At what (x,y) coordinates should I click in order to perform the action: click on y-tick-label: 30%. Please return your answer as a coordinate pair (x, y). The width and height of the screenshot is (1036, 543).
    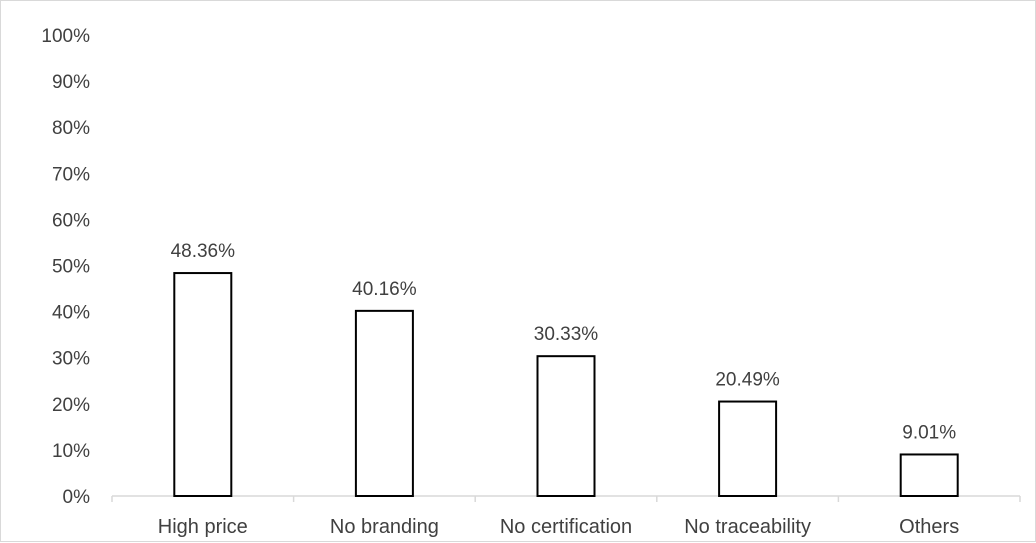
    Looking at the image, I should click on (71, 359).